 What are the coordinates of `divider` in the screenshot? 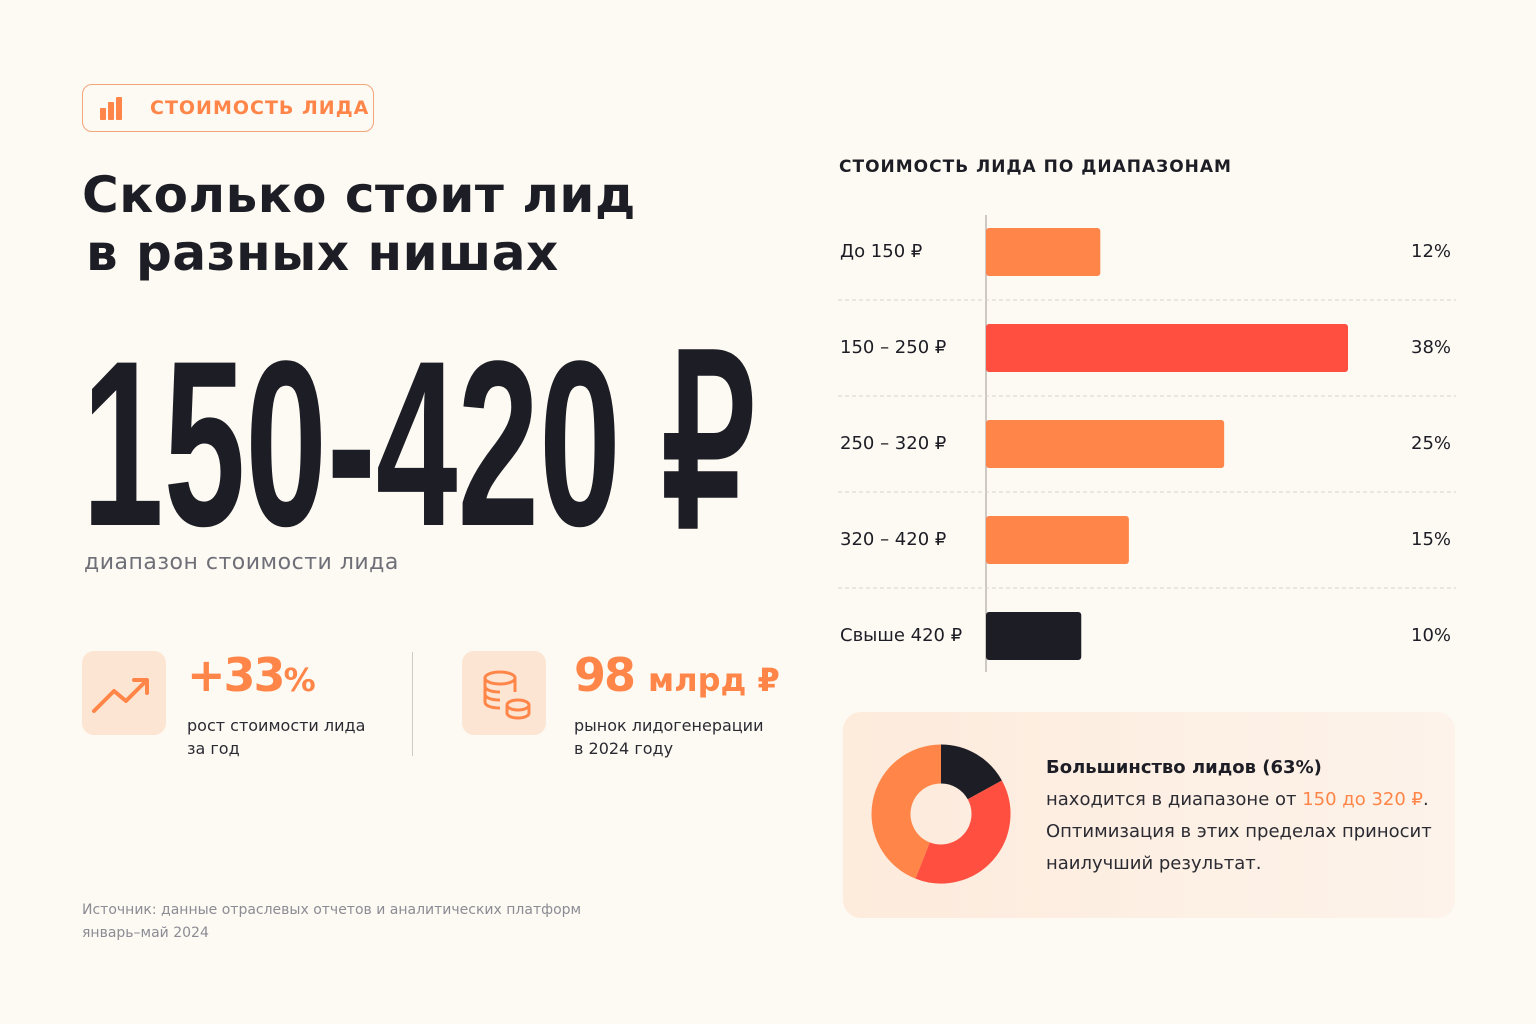 It's located at (412, 704).